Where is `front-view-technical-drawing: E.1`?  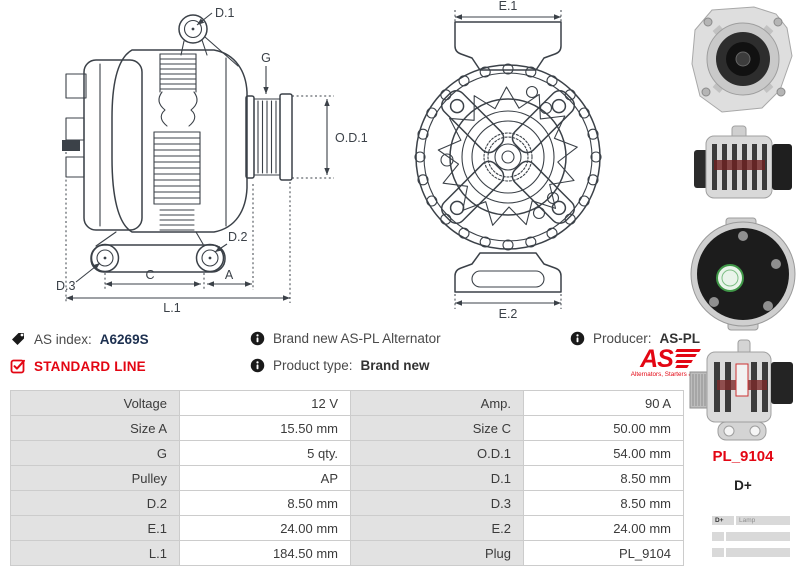 front-view-technical-drawing: E.1 is located at coordinates (508, 160).